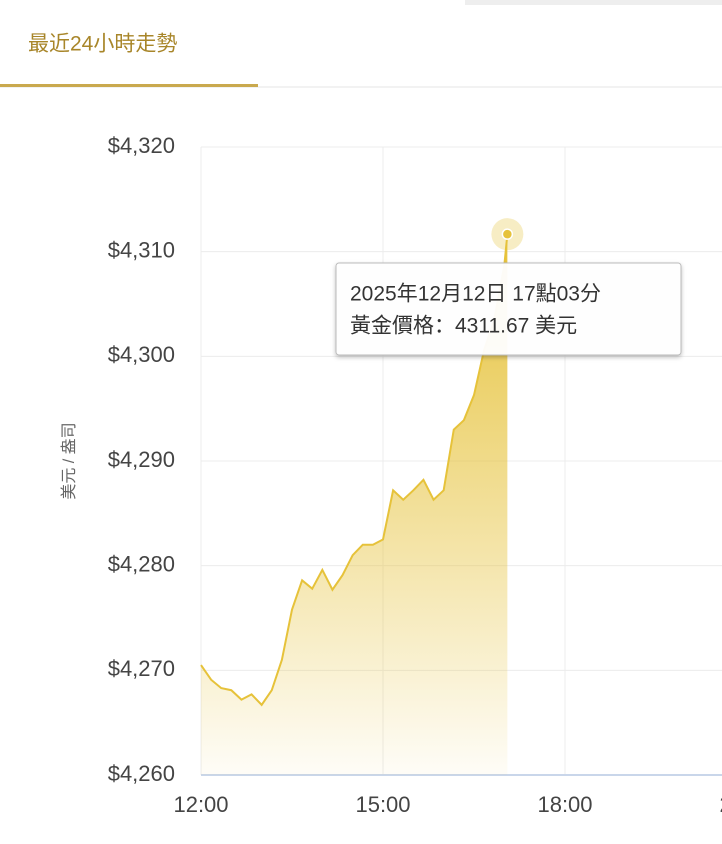  What do you see at coordinates (69, 460) in the screenshot?
I see `y-axis-label: 美元 / 盎司` at bounding box center [69, 460].